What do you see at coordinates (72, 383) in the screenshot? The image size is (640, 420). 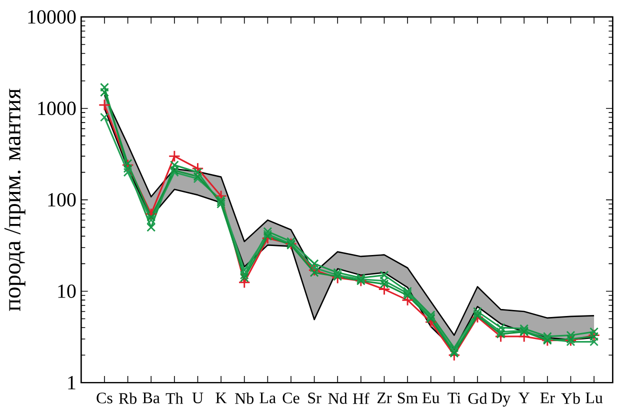 I see `y-tick-label: 1` at bounding box center [72, 383].